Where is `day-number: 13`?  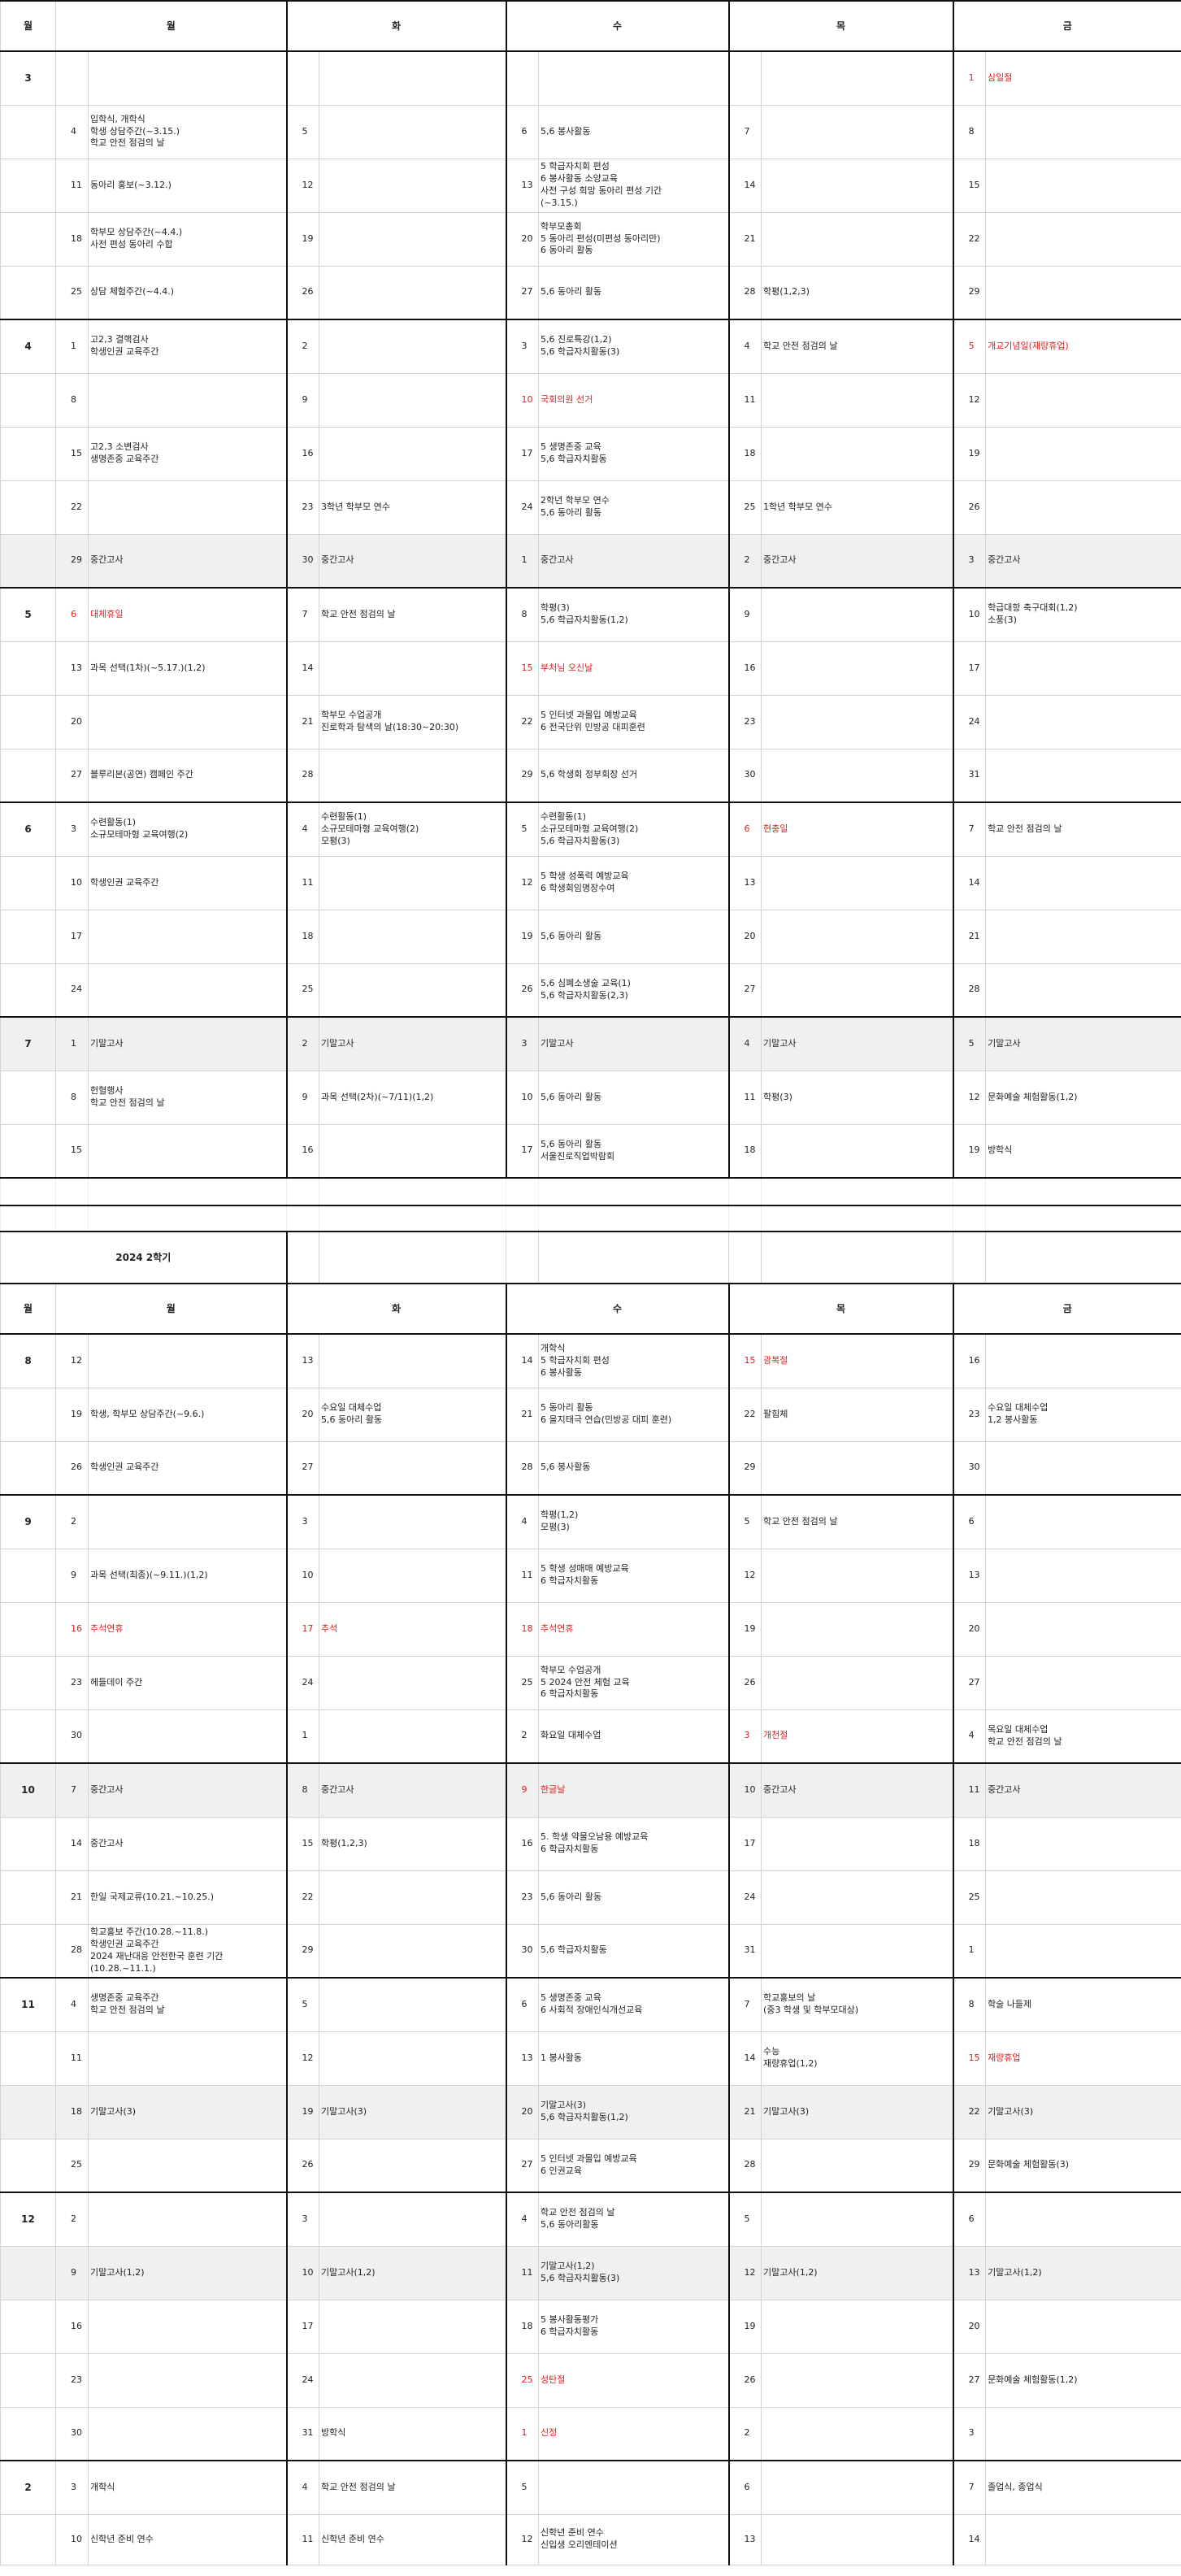 day-number: 13 is located at coordinates (745, 2539).